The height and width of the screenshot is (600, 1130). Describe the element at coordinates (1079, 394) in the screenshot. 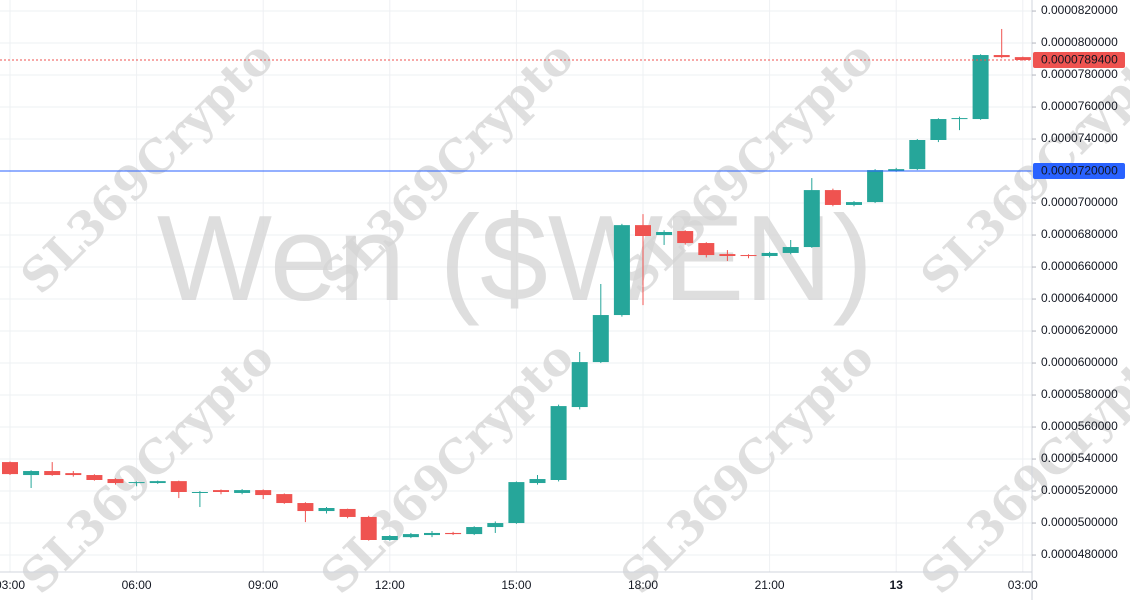

I see `y-tick-label: 0.0000580000` at that location.